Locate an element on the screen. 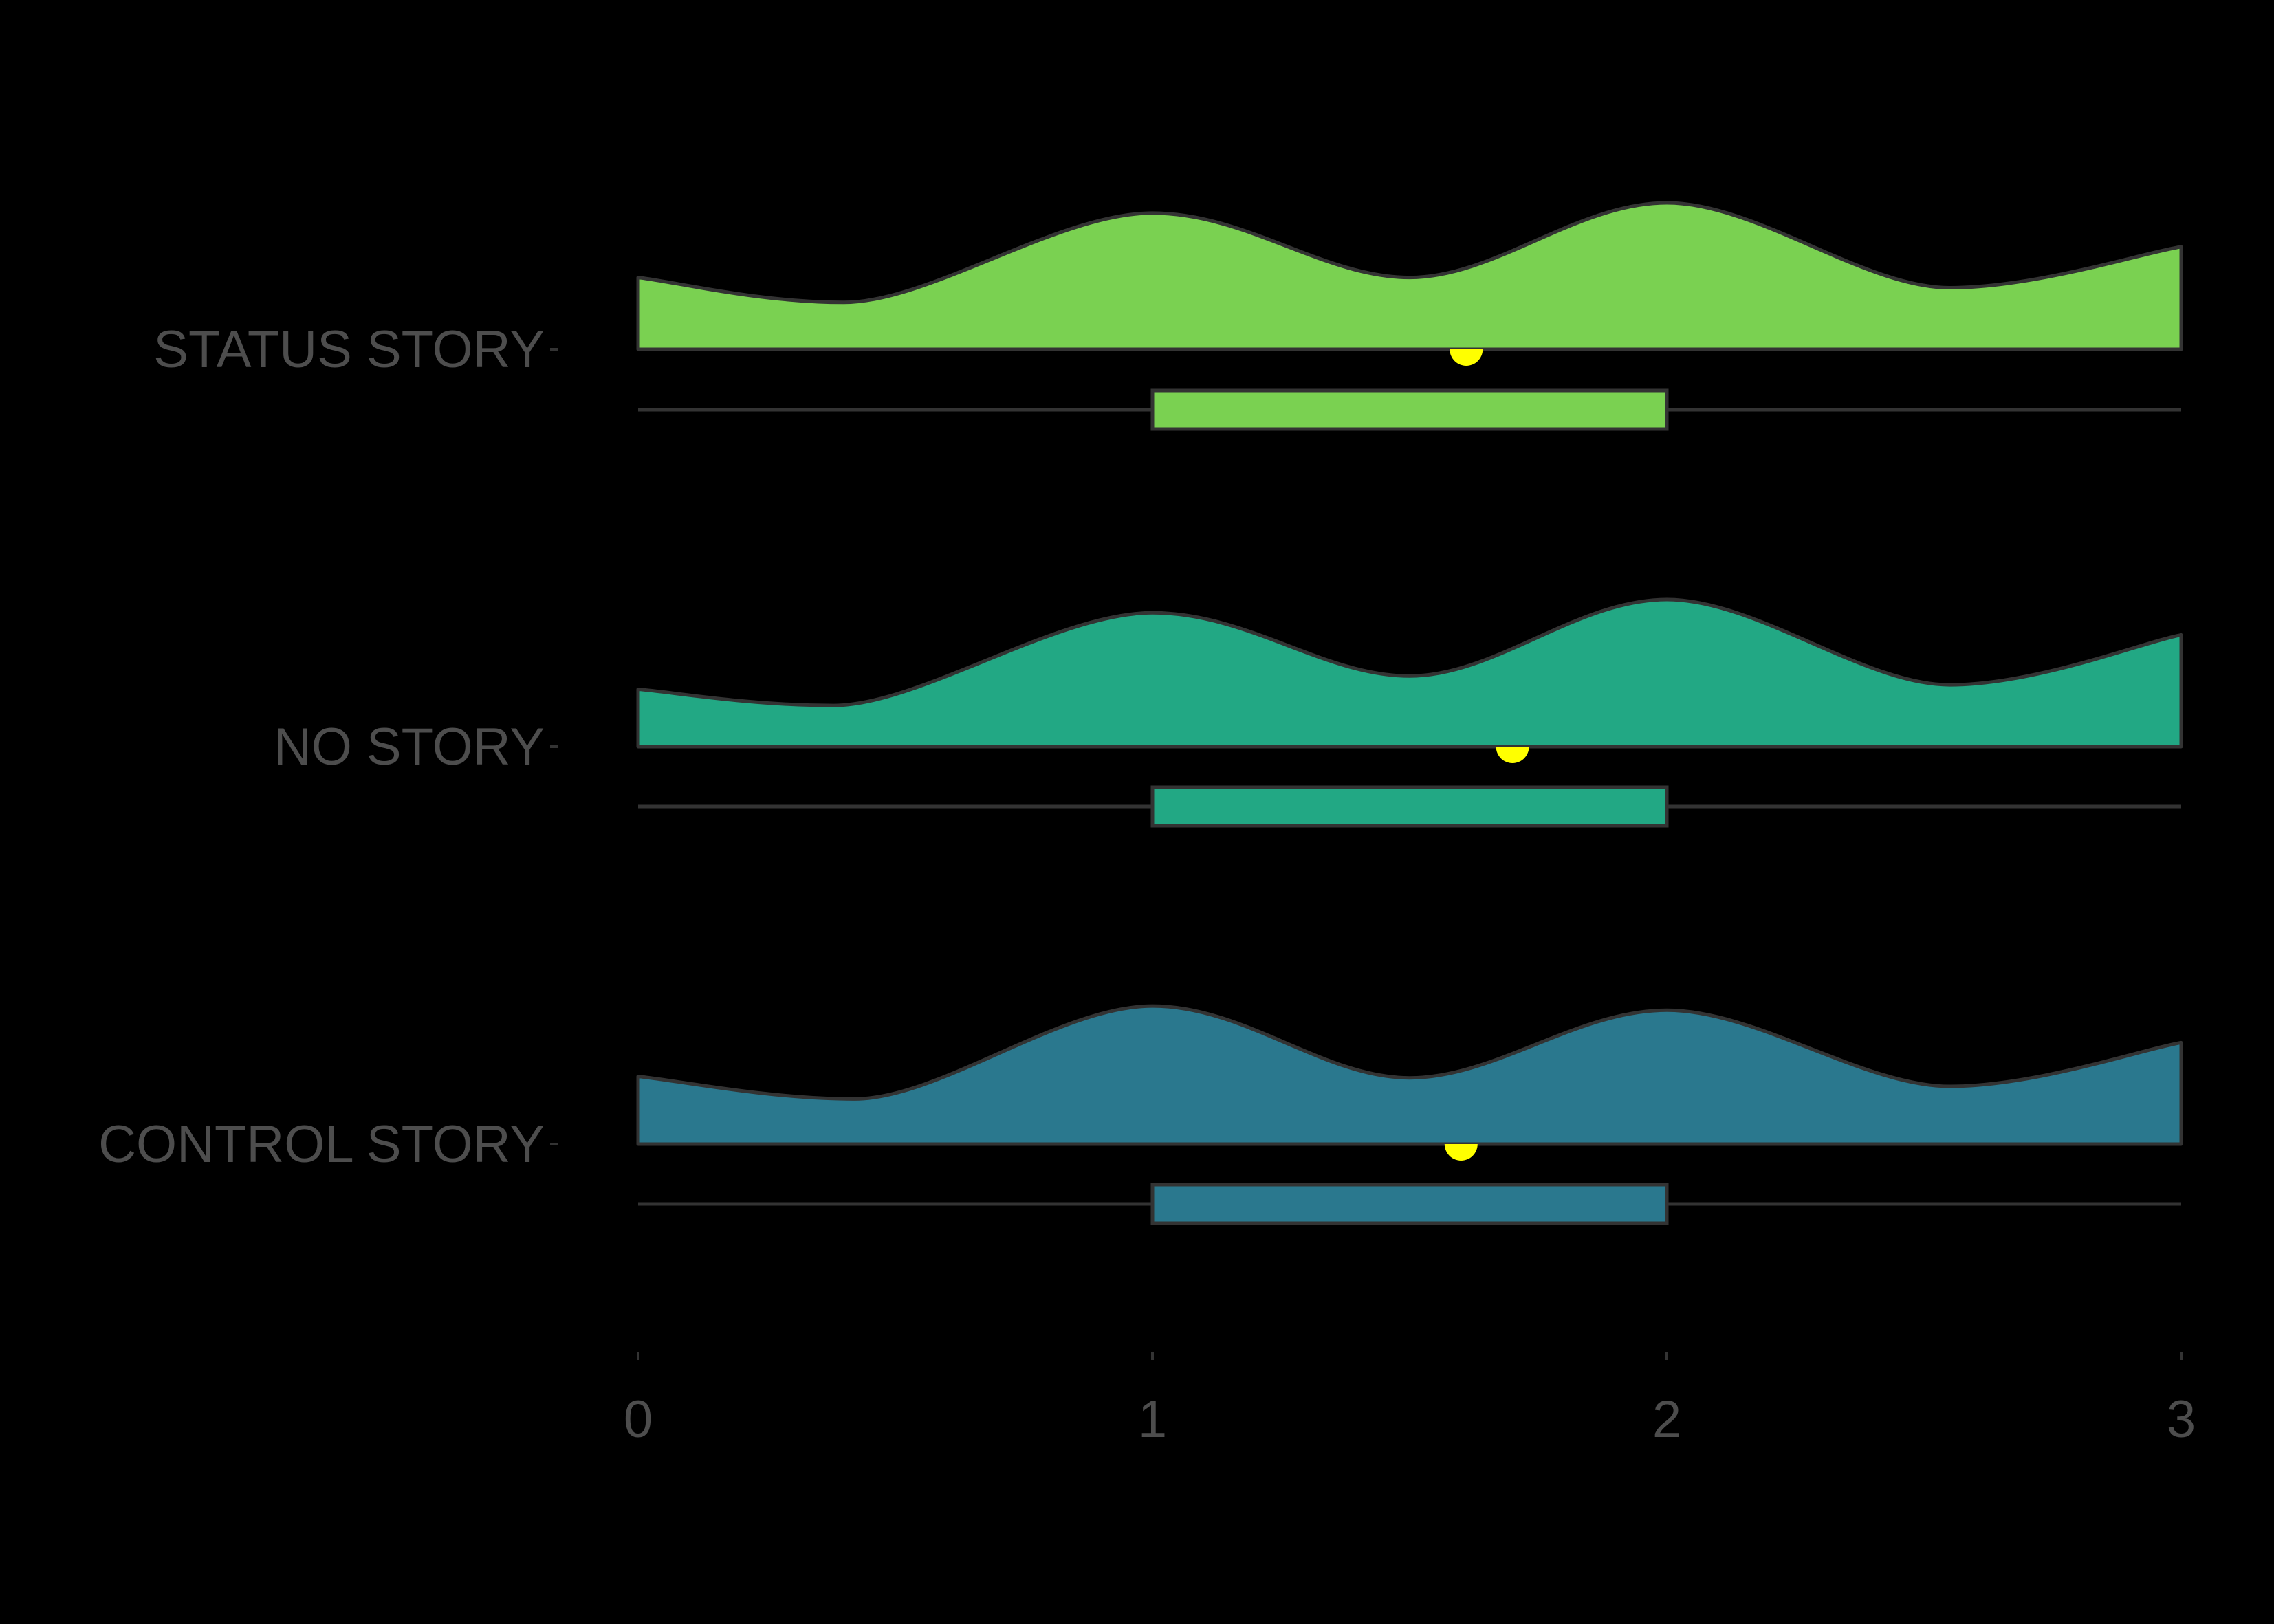 The image size is (2274, 1624). x-tick-label: 3 is located at coordinates (2181, 1419).